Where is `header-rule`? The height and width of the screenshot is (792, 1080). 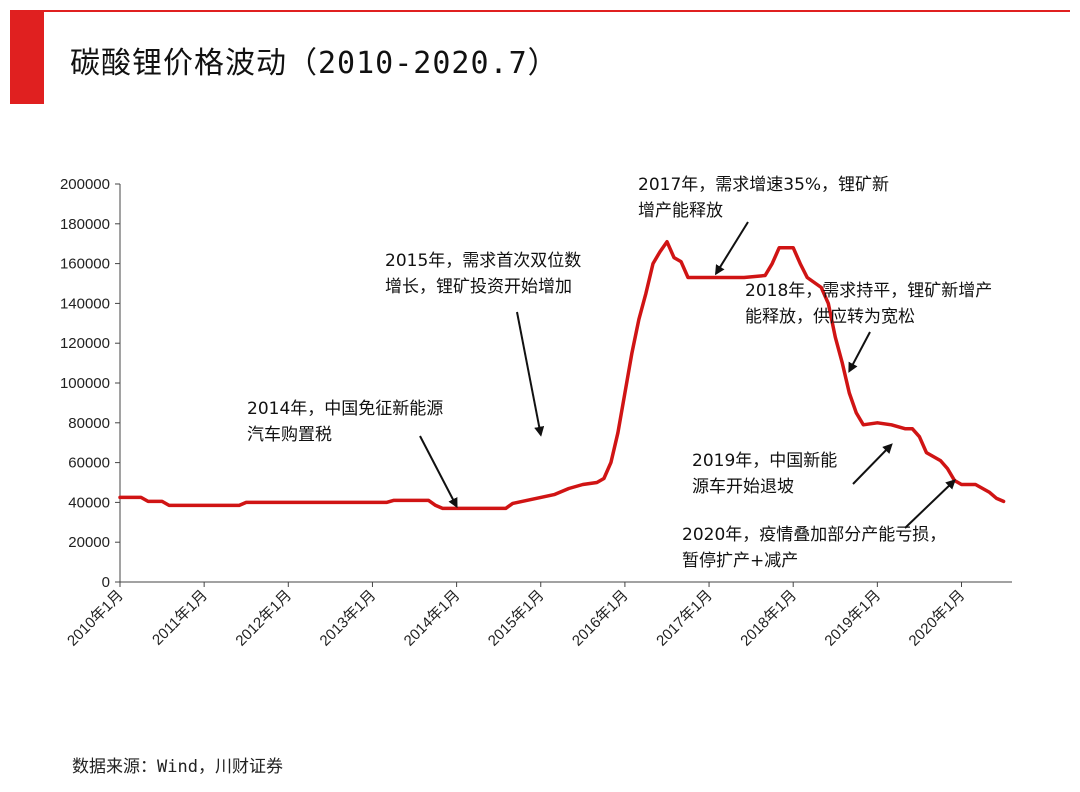
header-rule is located at coordinates (557, 11).